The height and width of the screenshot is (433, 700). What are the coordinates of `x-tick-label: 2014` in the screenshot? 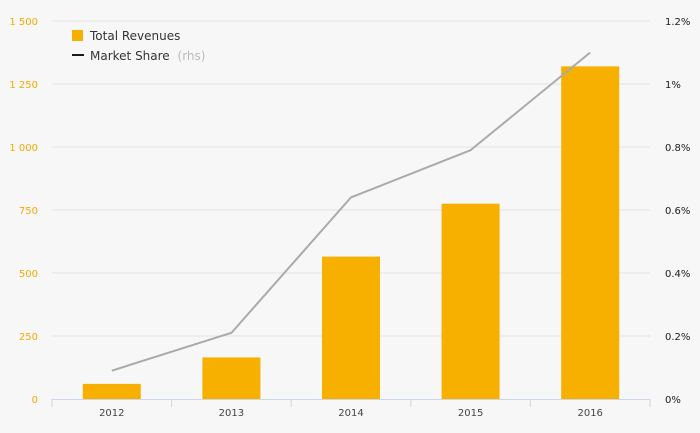 It's located at (350, 413).